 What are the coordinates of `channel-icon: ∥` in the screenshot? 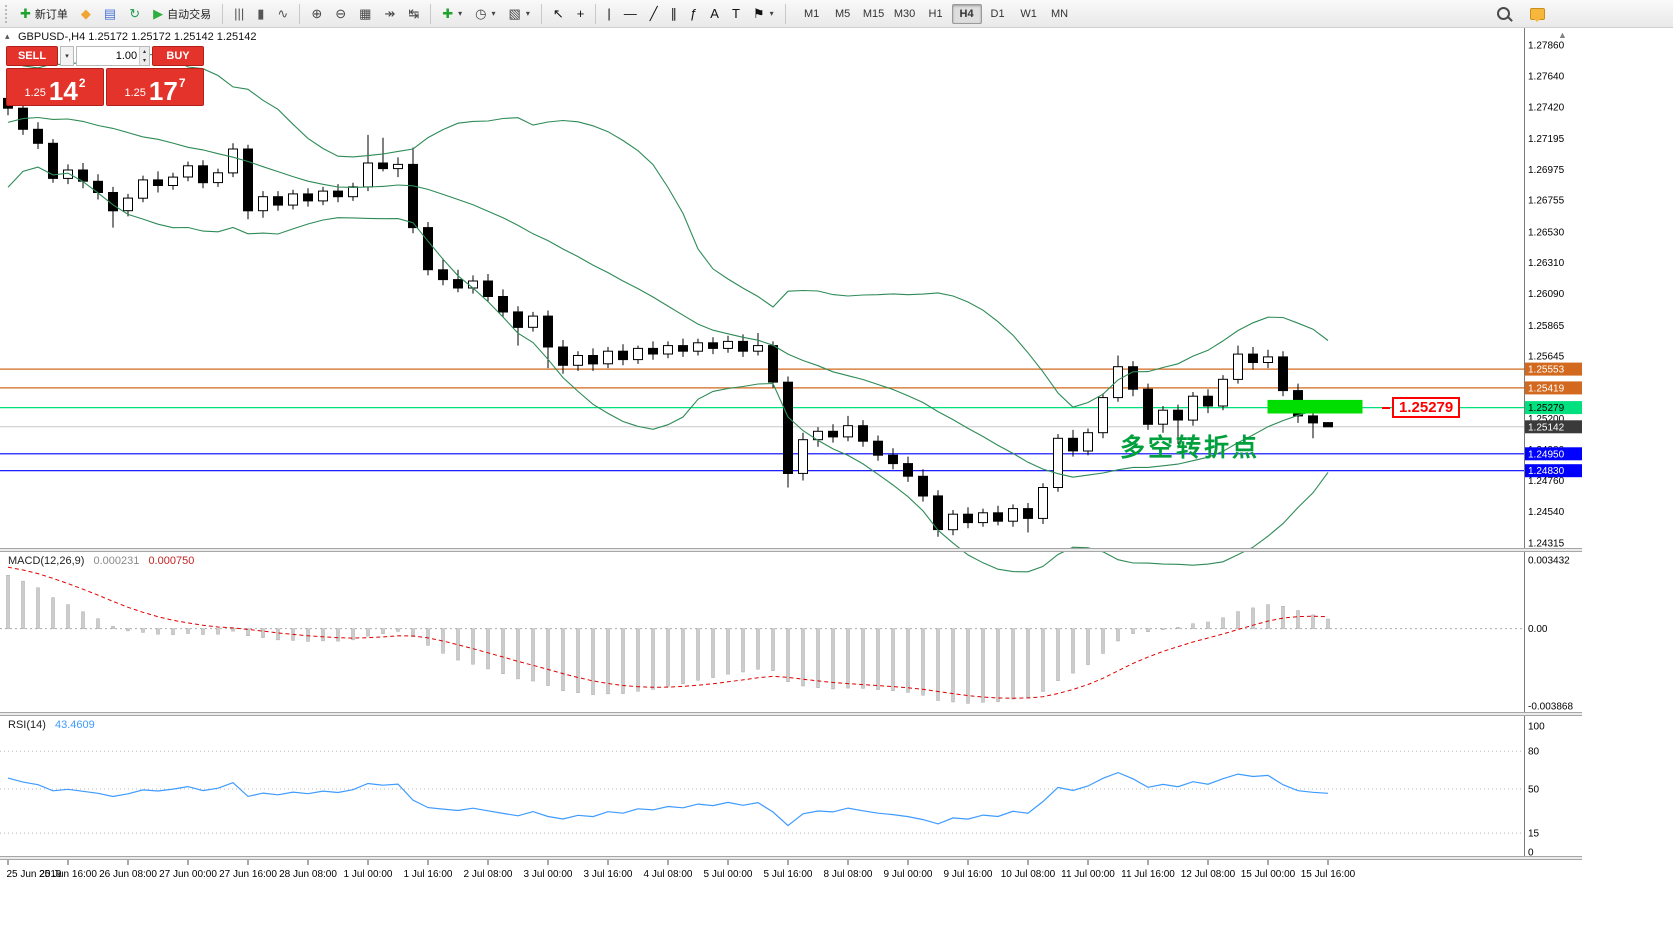 It's located at (674, 13).